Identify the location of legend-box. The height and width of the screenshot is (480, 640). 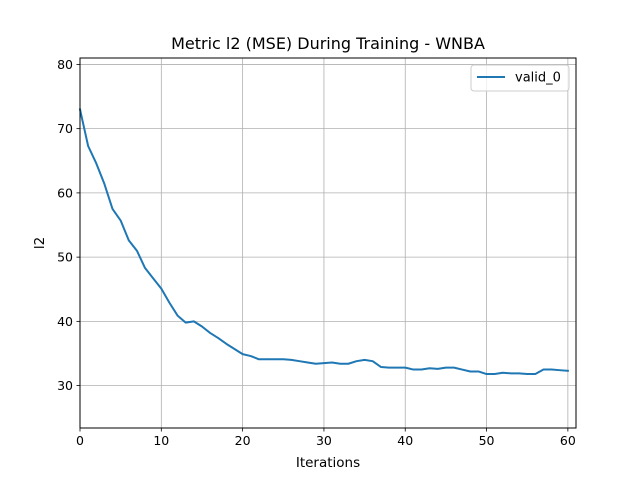
(520, 78).